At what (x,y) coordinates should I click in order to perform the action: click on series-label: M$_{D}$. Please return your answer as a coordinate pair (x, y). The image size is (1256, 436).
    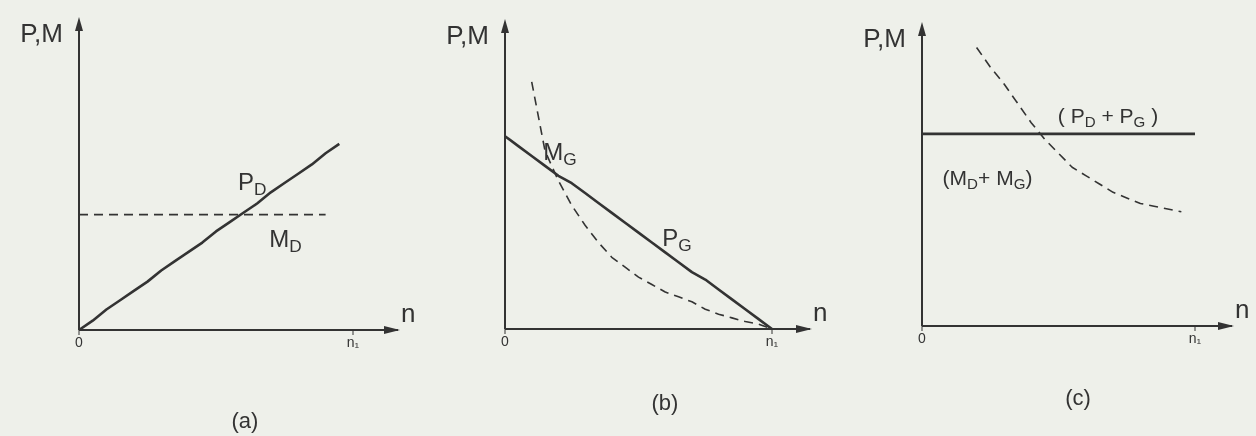
    Looking at the image, I should click on (285, 240).